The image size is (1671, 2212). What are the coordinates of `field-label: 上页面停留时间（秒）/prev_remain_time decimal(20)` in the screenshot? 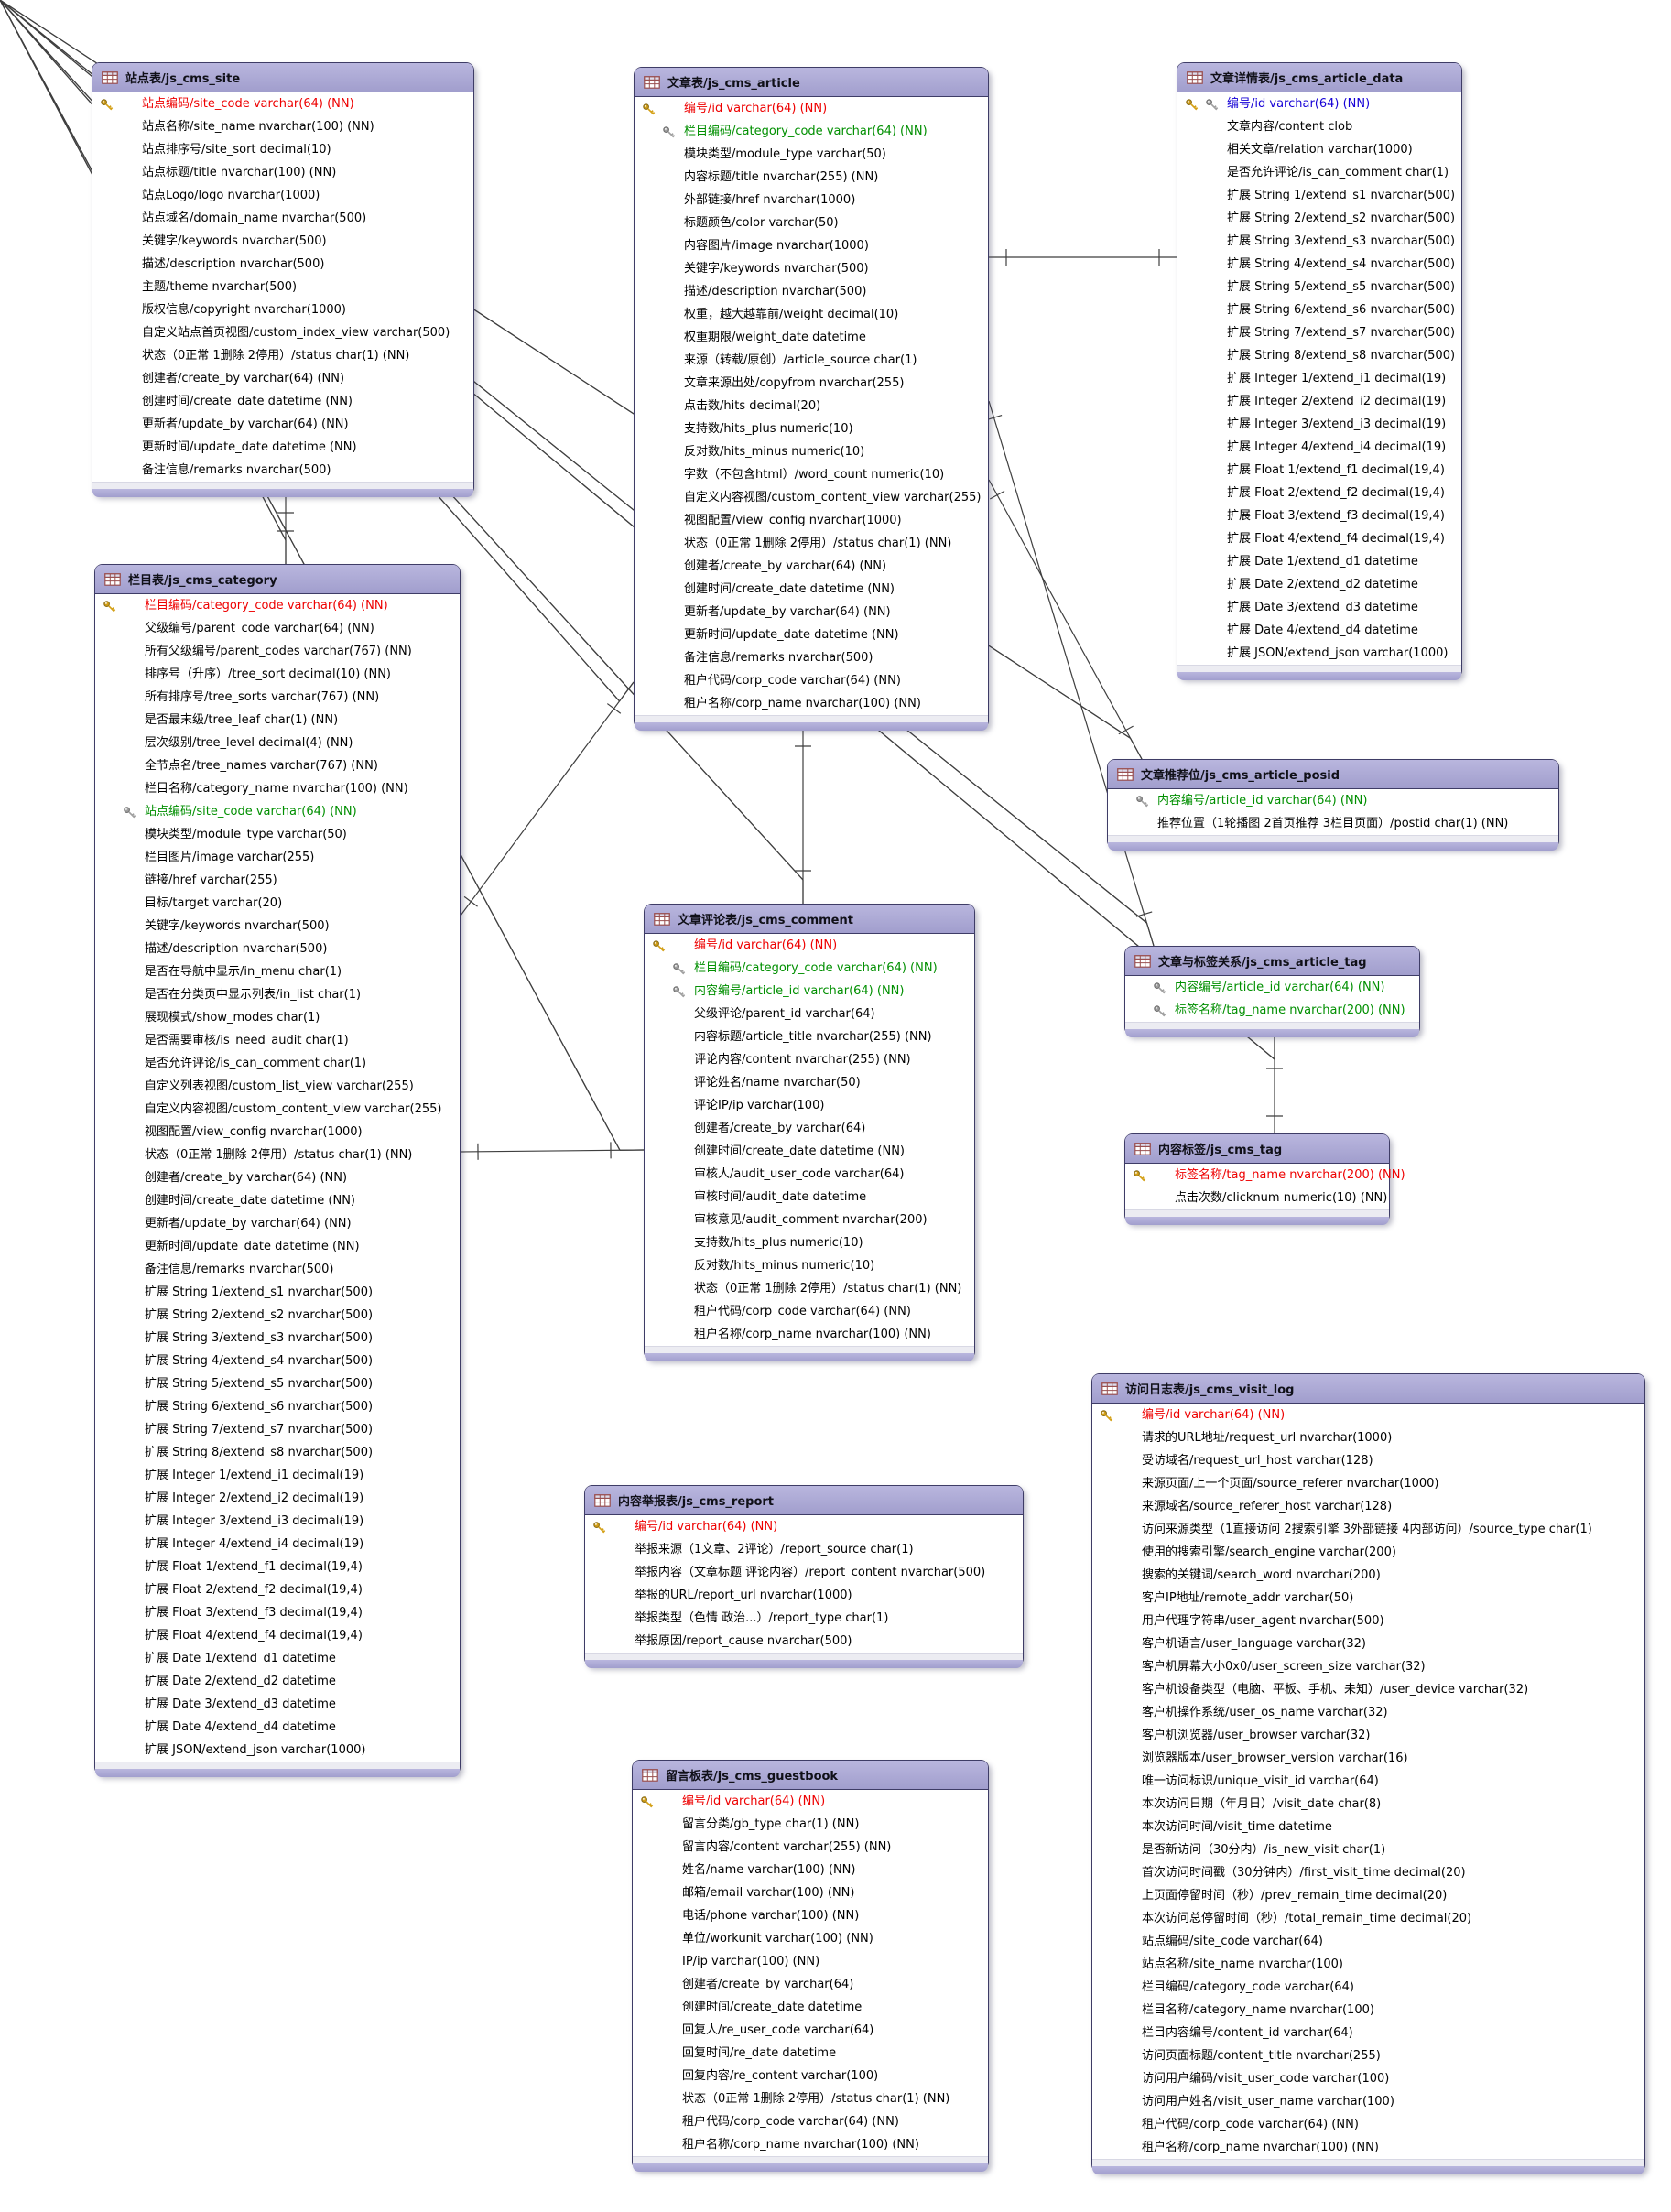 It's located at (1295, 1896).